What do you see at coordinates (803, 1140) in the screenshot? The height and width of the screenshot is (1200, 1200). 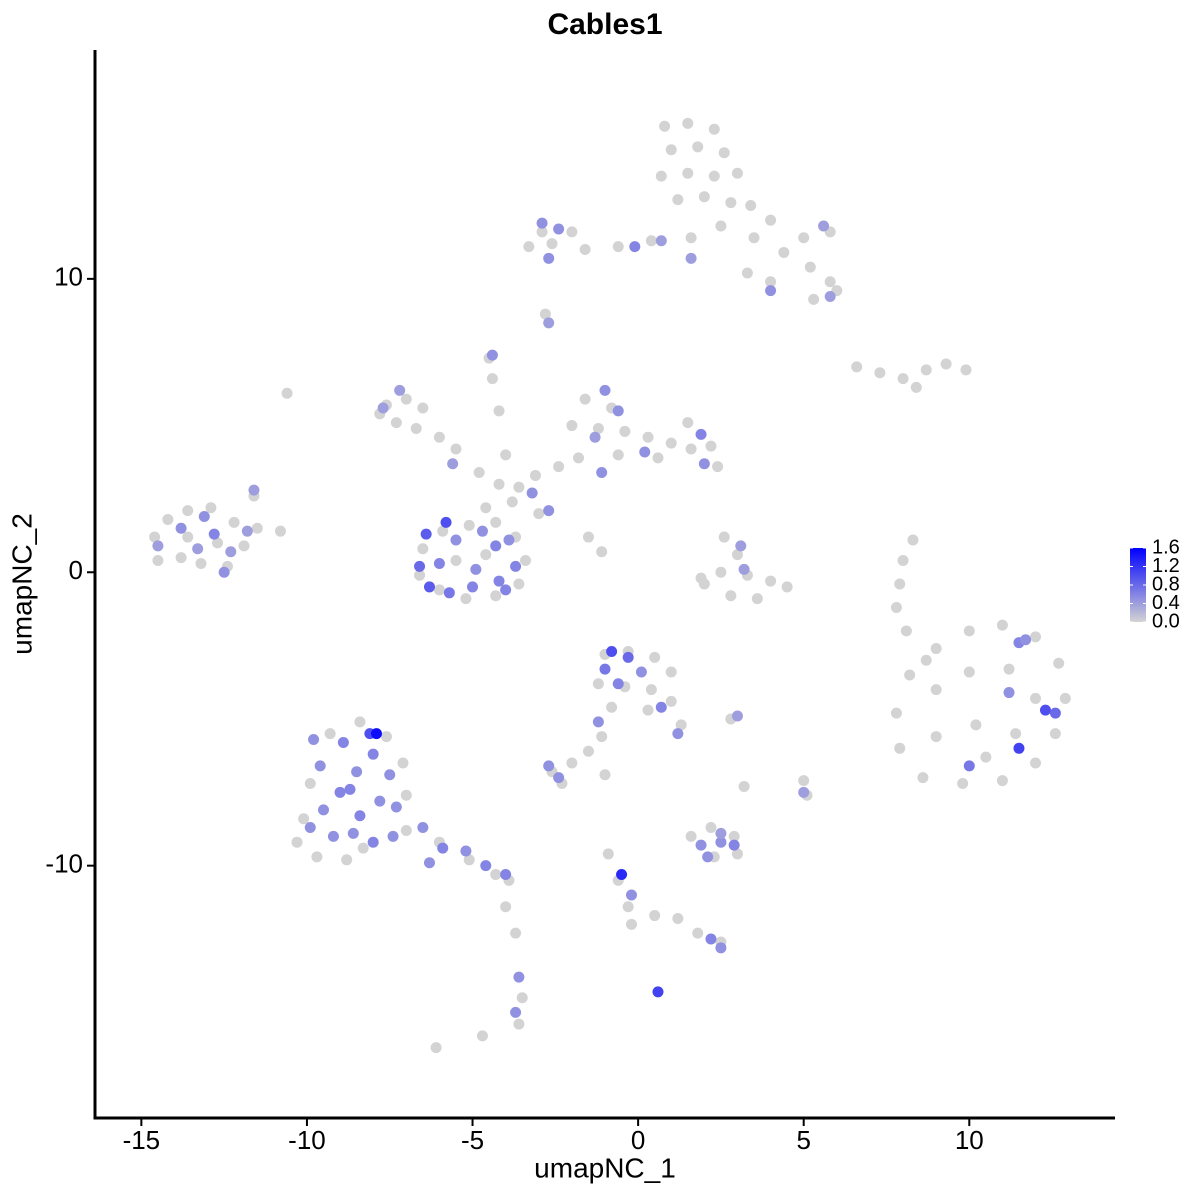 I see `x-tick-label: 5` at bounding box center [803, 1140].